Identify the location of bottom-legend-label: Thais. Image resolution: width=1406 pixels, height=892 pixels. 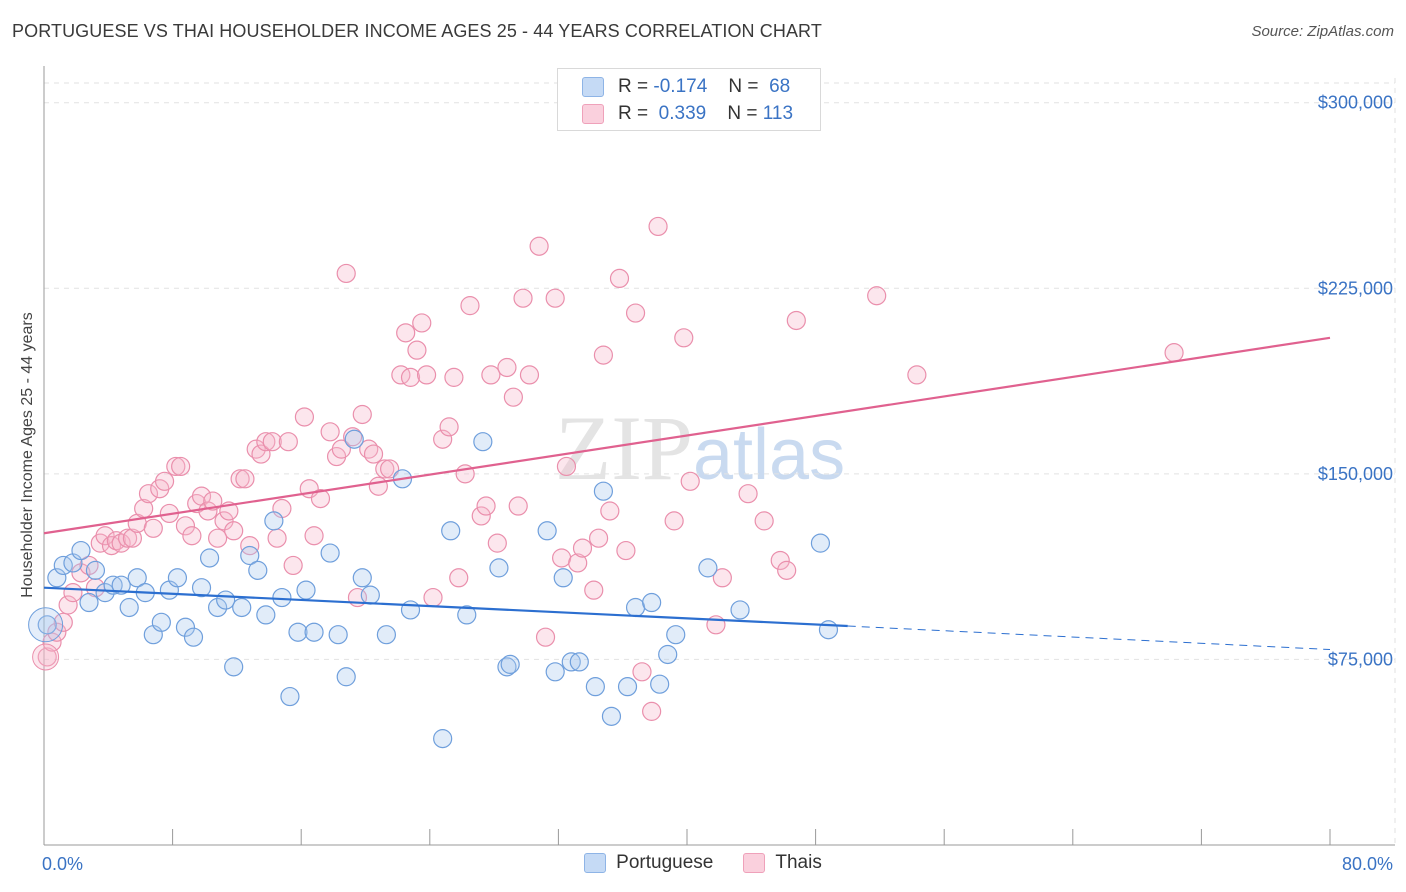
(798, 862).